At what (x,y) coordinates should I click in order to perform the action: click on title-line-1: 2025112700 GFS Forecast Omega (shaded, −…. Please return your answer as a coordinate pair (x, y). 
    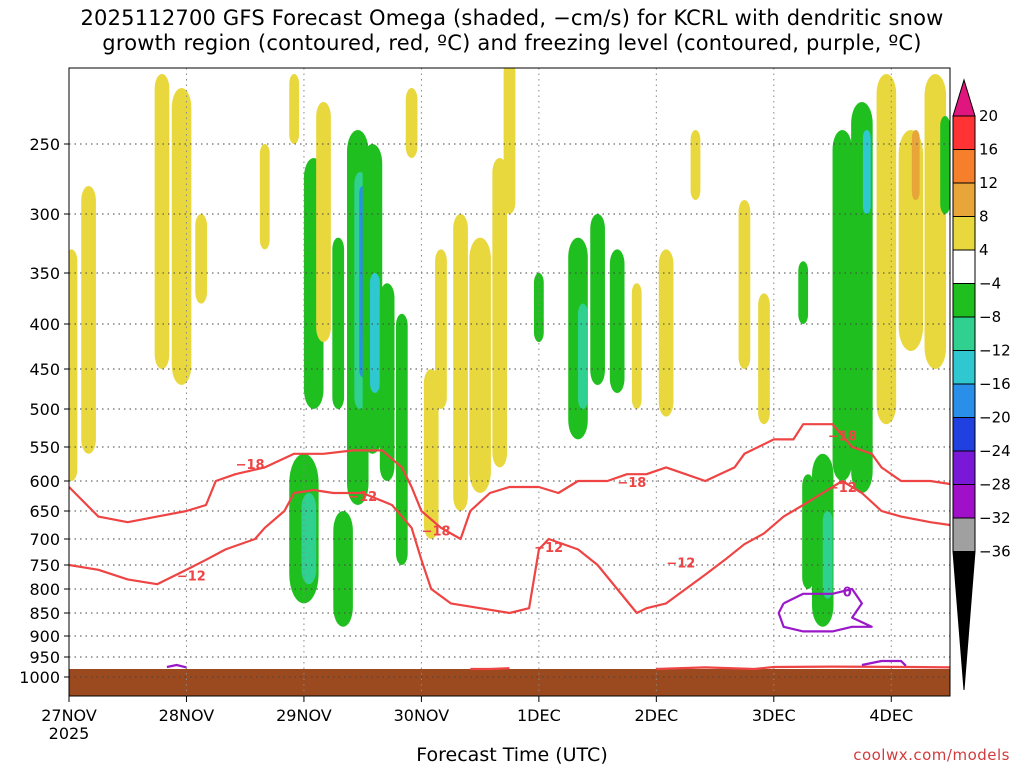
    Looking at the image, I should click on (512, 18).